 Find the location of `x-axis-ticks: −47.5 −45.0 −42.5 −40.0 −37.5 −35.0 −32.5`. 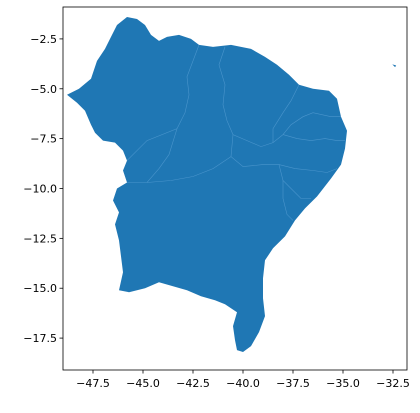

x-axis-ticks: −47.5 −45.0 −42.5 −40.0 −37.5 −35.0 −32.5 is located at coordinates (243, 380).